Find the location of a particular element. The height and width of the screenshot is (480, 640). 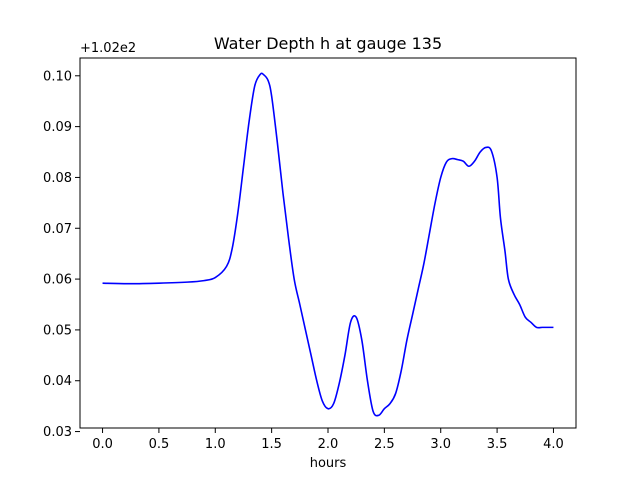

x-axis-label: hours is located at coordinates (328, 463).